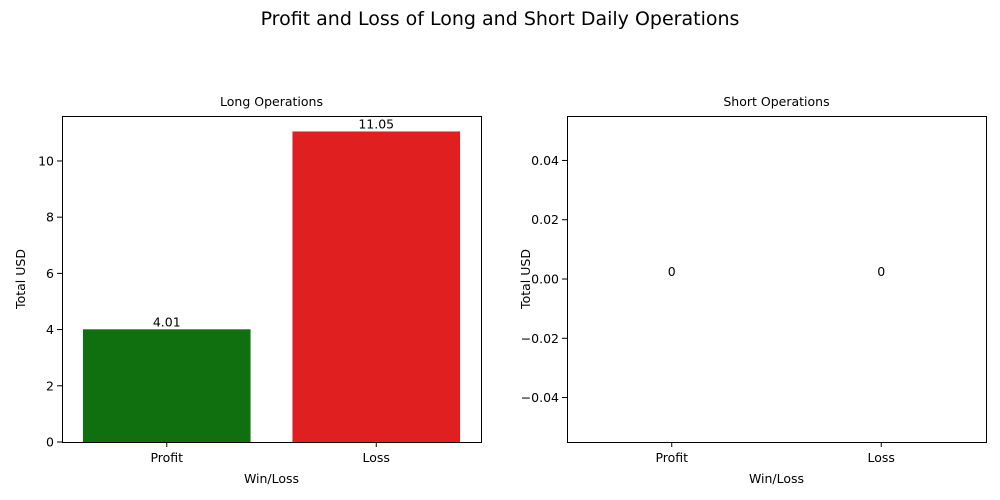 This screenshot has height=500, width=1000. What do you see at coordinates (46, 160) in the screenshot?
I see `y-tick-label: 10` at bounding box center [46, 160].